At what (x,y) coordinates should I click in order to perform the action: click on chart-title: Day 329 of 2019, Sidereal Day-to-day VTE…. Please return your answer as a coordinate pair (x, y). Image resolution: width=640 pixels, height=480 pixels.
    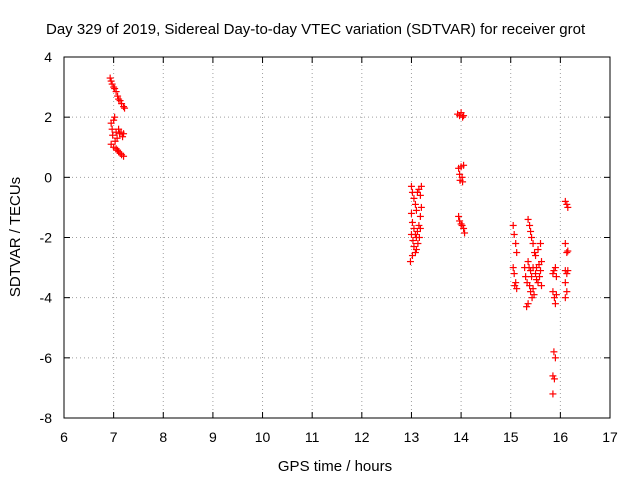
    Looking at the image, I should click on (316, 29).